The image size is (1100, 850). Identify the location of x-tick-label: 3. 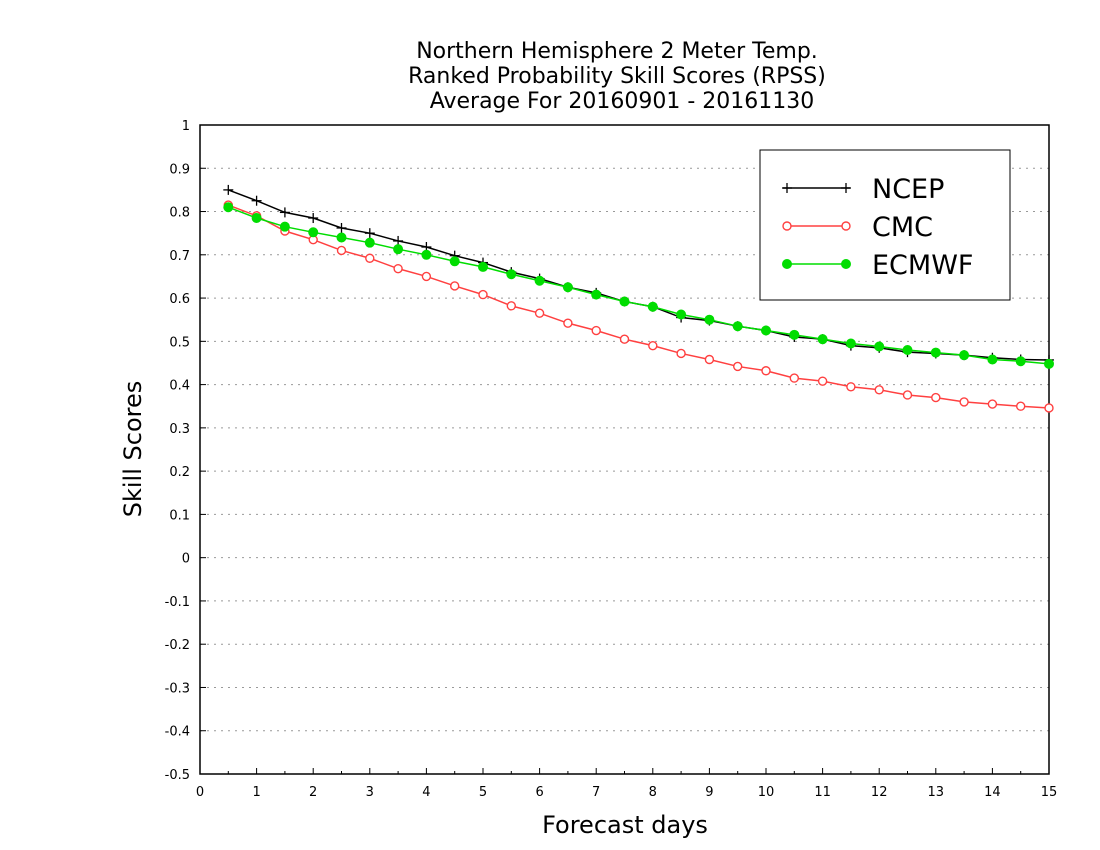
(370, 792).